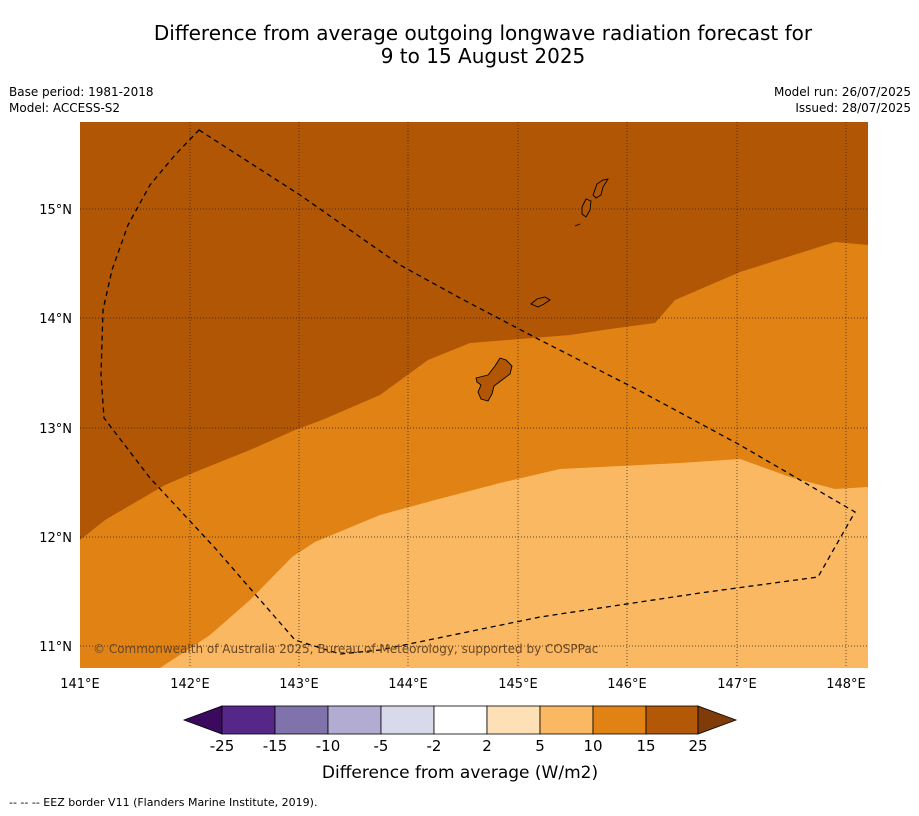 The width and height of the screenshot is (919, 816). I want to click on lon-label-146: 146°E, so click(627, 684).